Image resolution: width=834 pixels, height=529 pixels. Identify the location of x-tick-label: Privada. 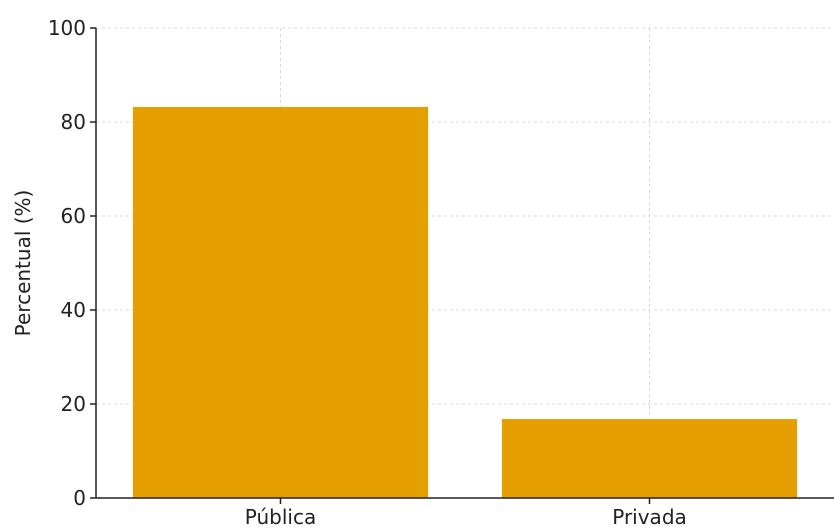
(649, 517).